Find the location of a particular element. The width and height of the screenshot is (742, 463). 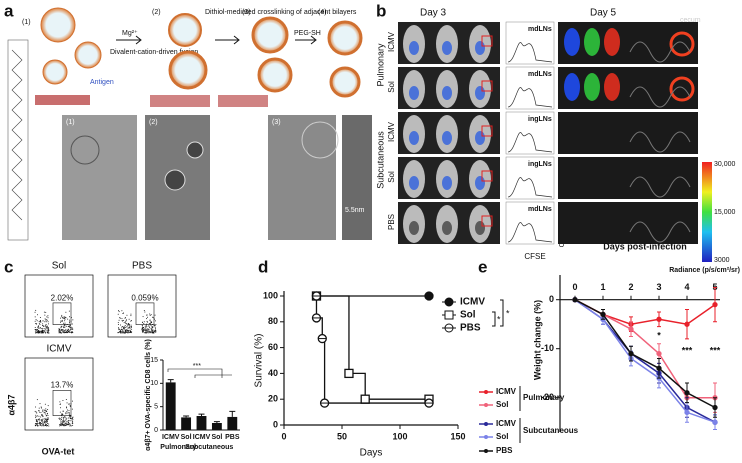

group-label: Subcutaneous is located at coordinates (380, 160).